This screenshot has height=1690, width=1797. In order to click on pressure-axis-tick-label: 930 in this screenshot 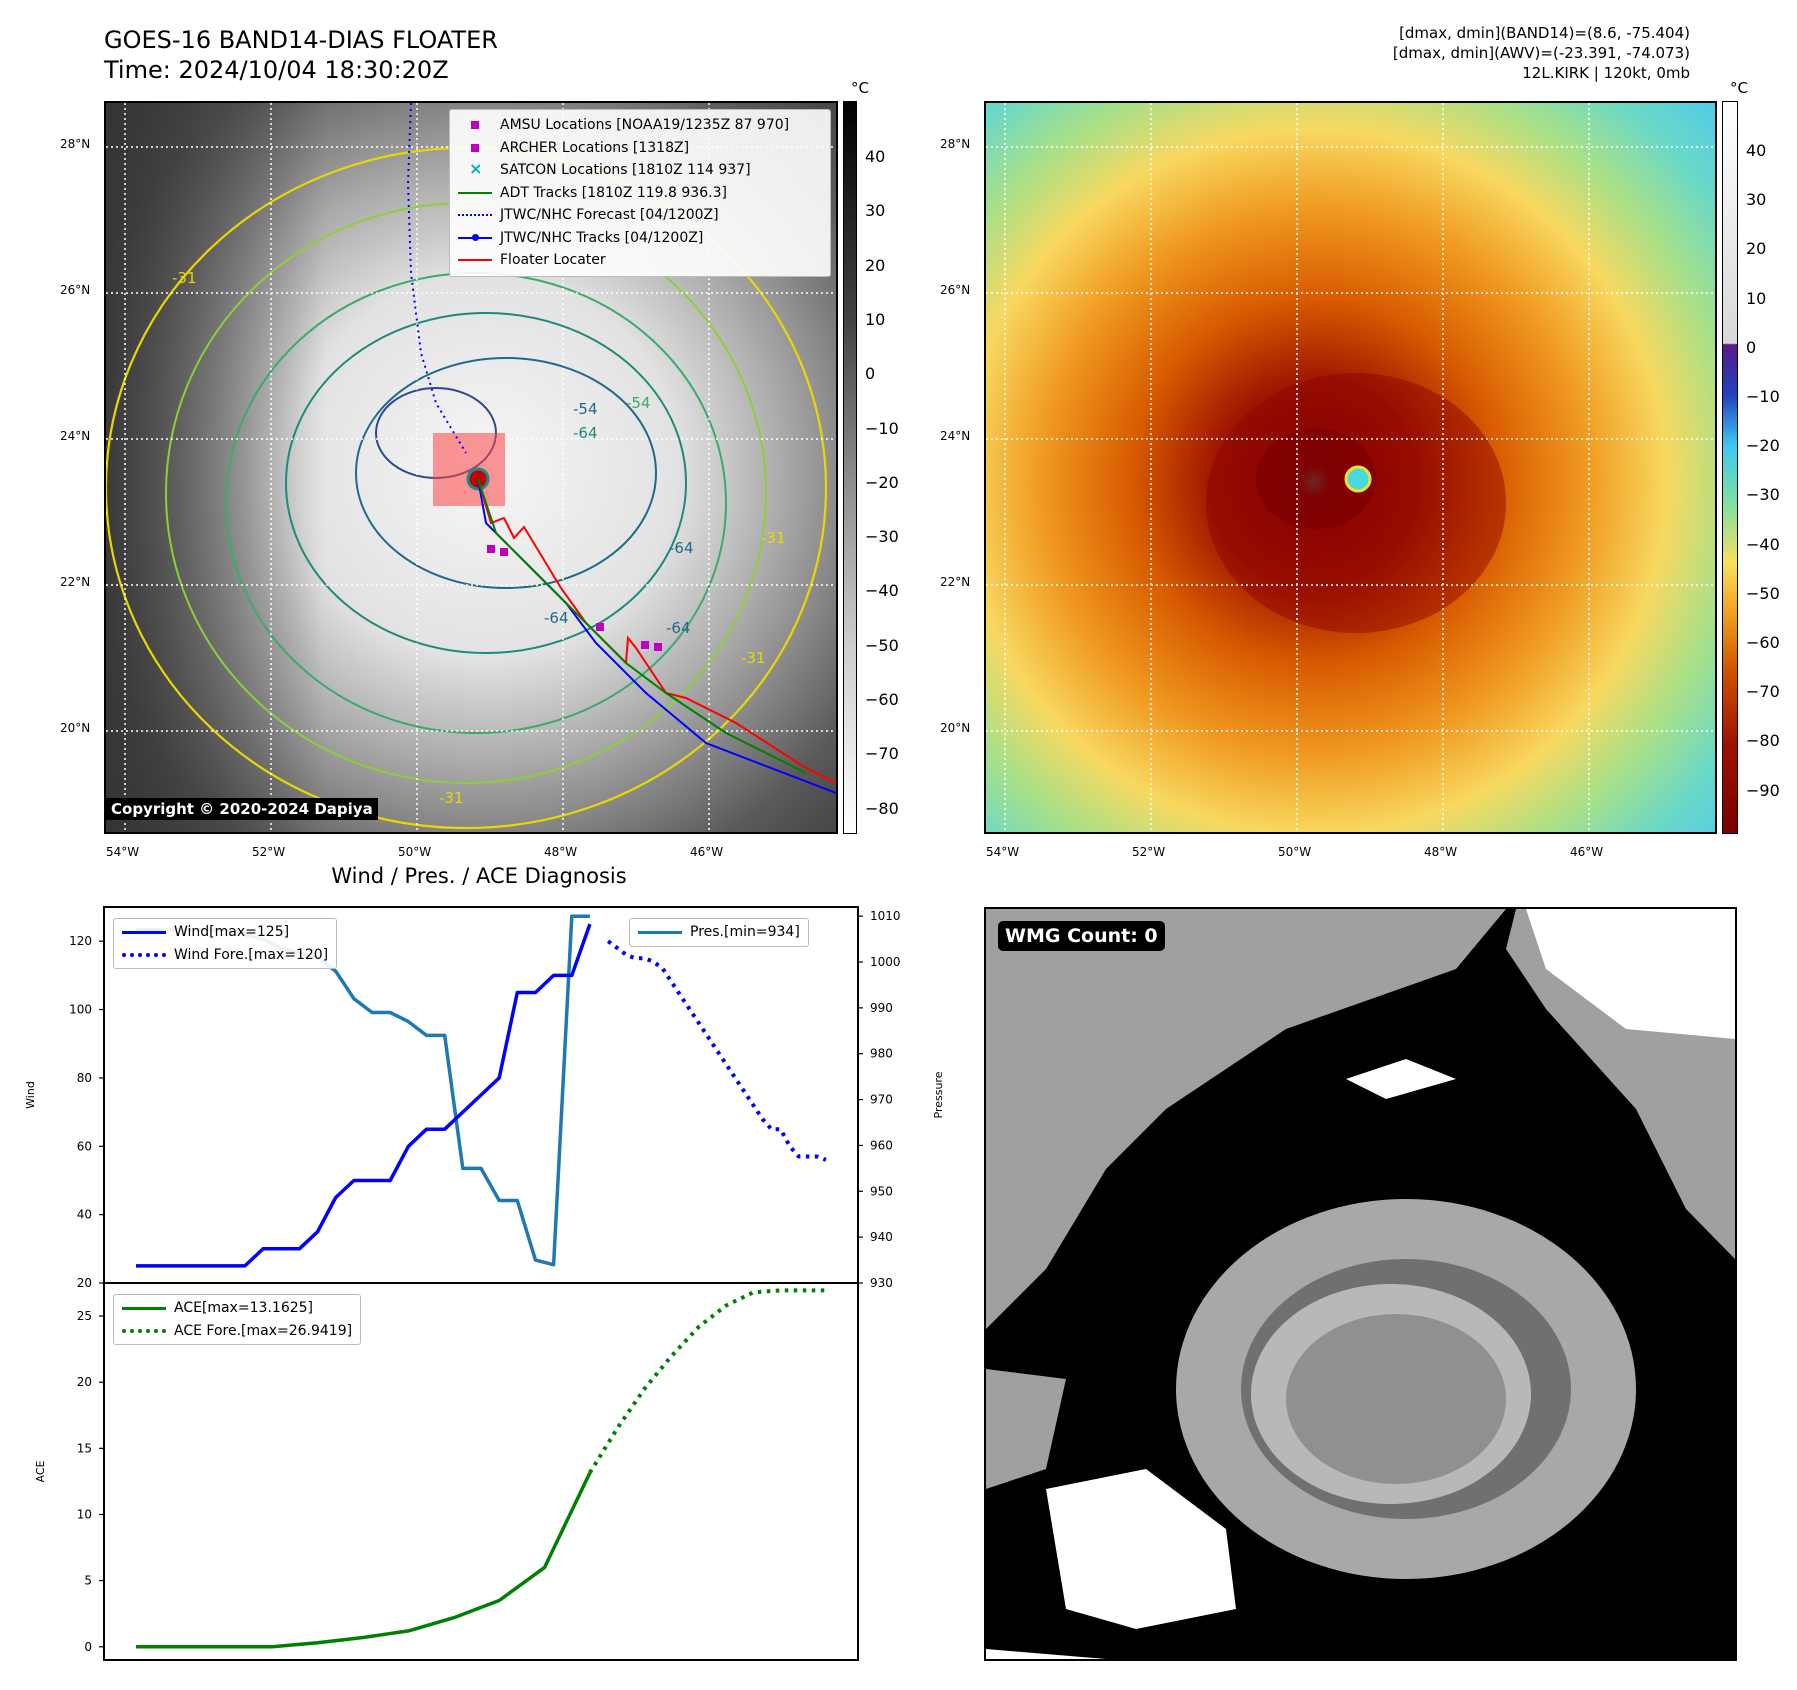, I will do `click(881, 1283)`.